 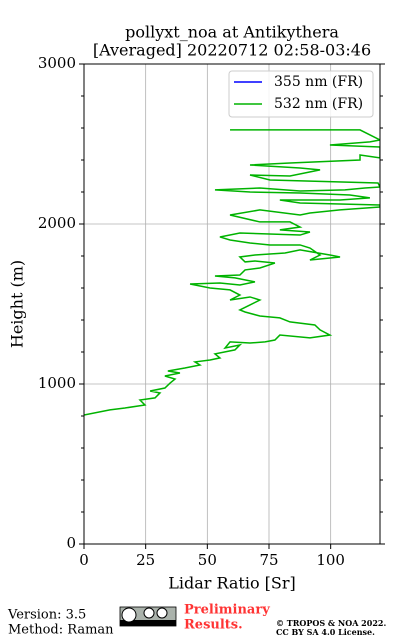 I want to click on legend: 355 nm (FR) 532 nm (FR), so click(x=301, y=94).